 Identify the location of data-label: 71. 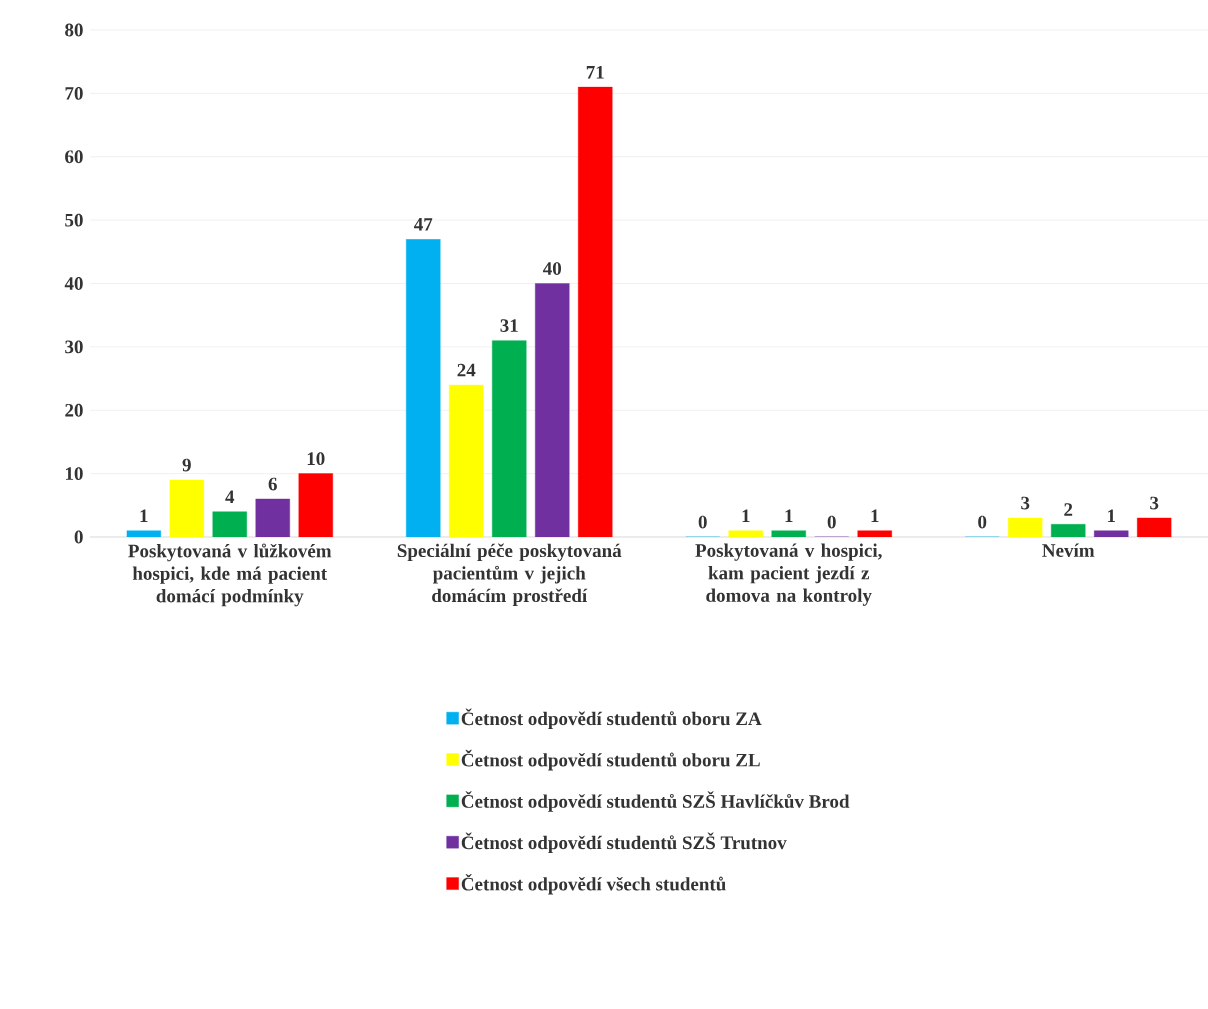
(595, 72).